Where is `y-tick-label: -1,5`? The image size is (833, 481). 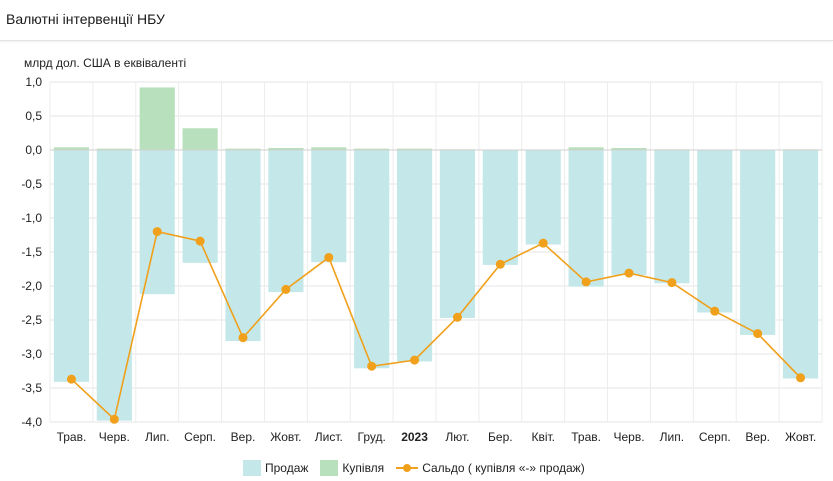 y-tick-label: -1,5 is located at coordinates (31, 252).